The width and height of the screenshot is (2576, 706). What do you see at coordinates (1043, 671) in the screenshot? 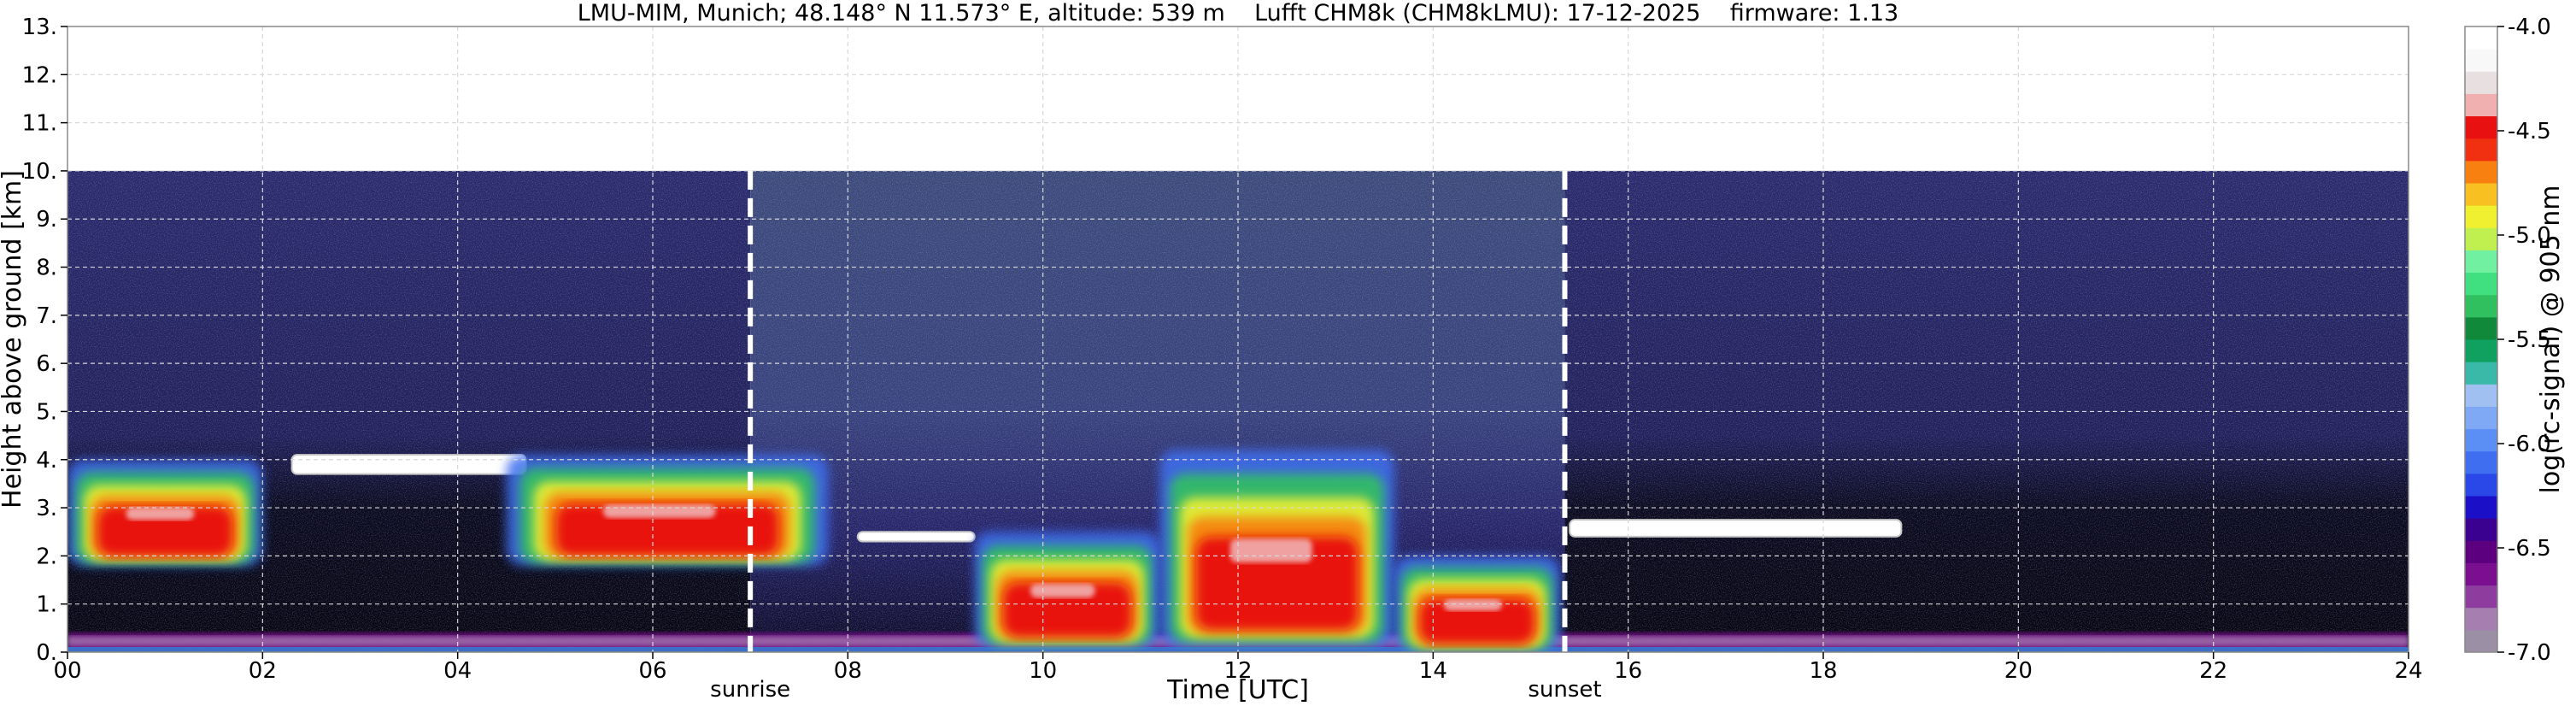
I see `x-tick-label: 10` at bounding box center [1043, 671].